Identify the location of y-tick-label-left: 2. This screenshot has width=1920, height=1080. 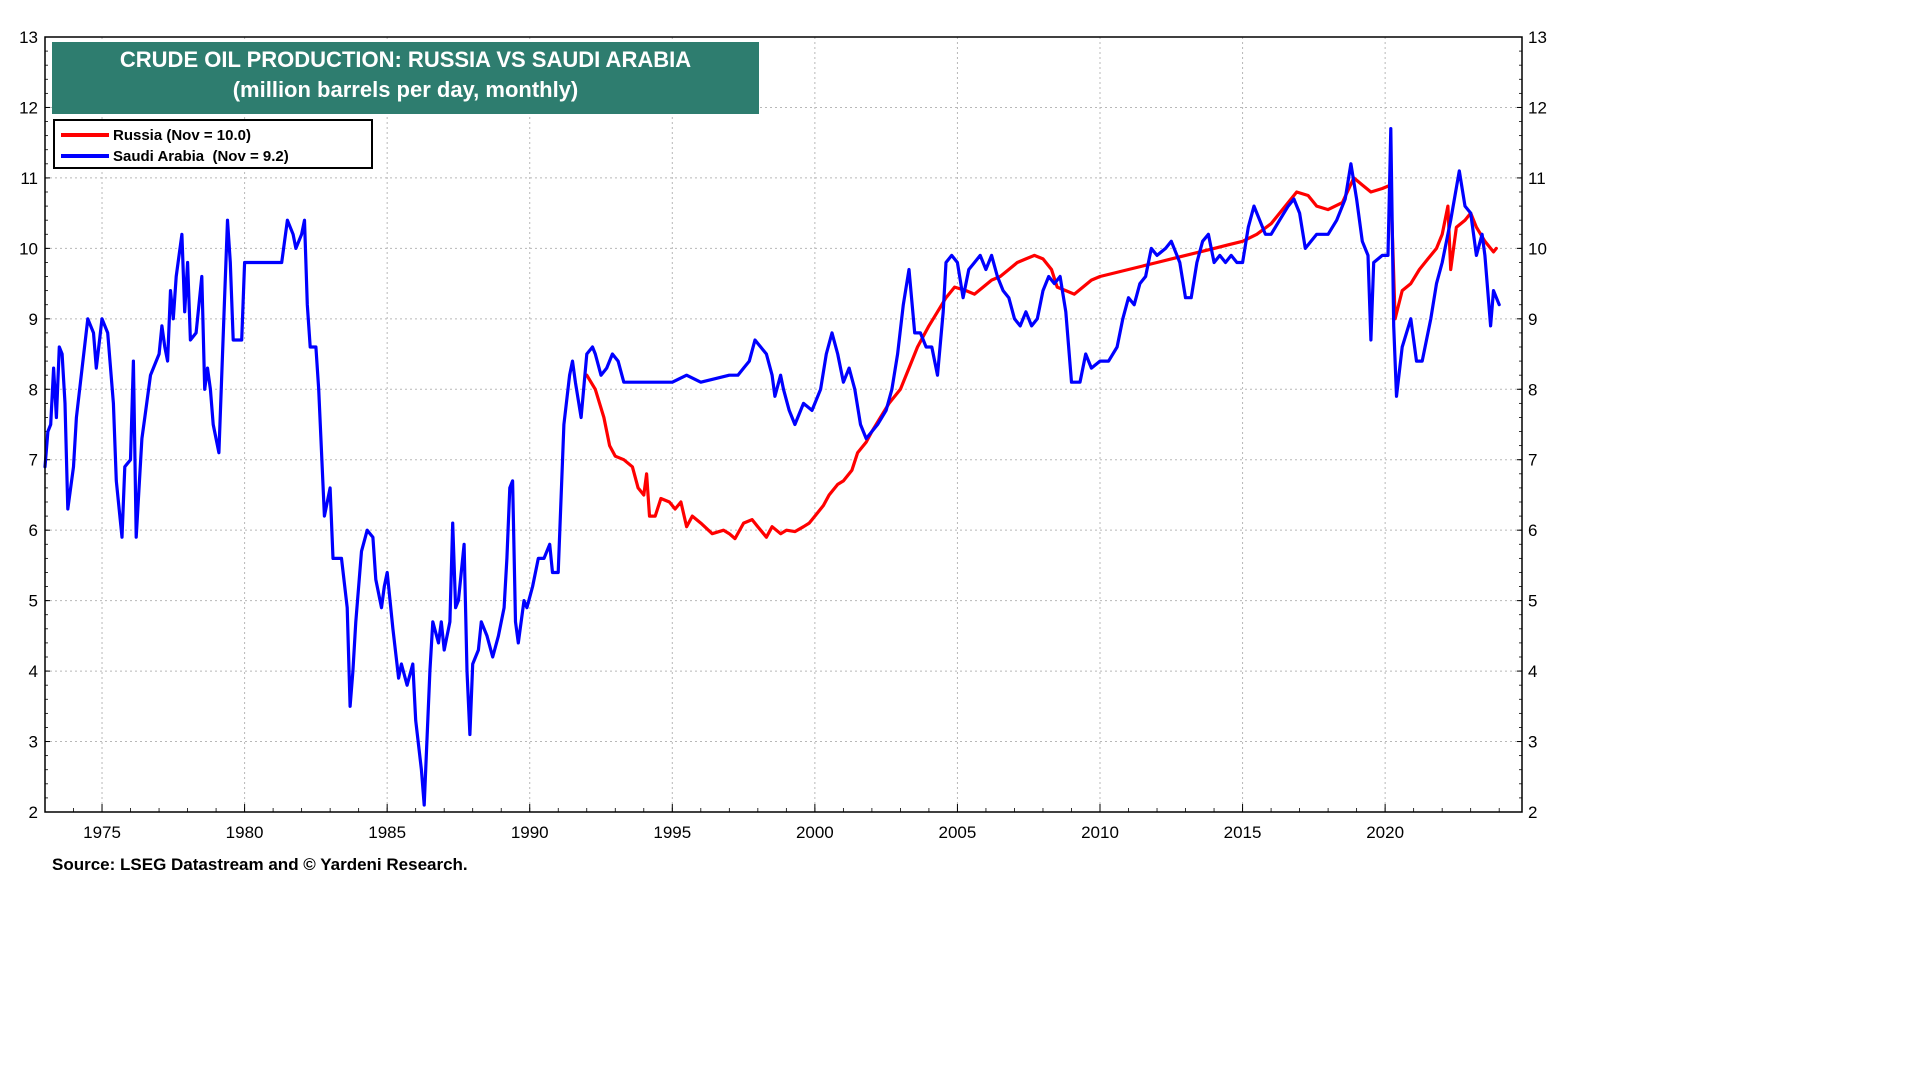
(33, 812).